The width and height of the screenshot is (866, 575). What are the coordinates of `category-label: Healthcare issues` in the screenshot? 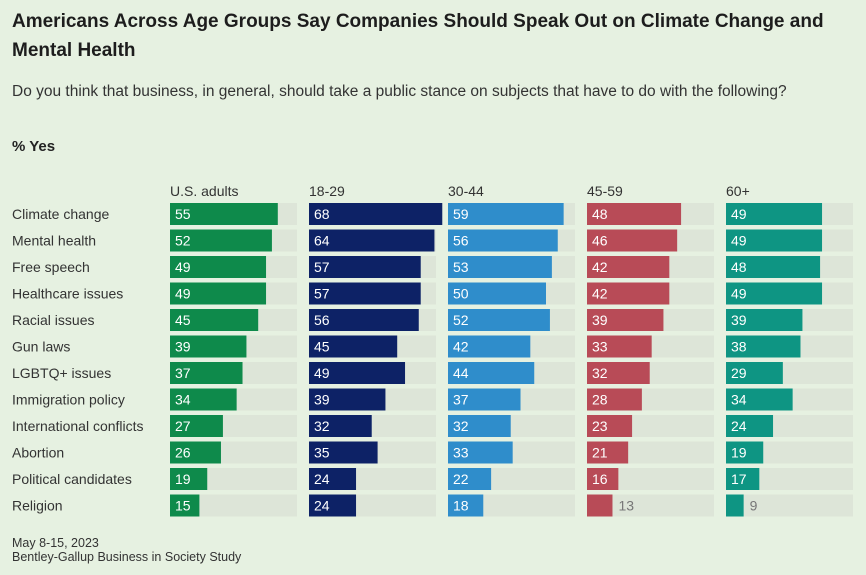 It's located at (67, 294).